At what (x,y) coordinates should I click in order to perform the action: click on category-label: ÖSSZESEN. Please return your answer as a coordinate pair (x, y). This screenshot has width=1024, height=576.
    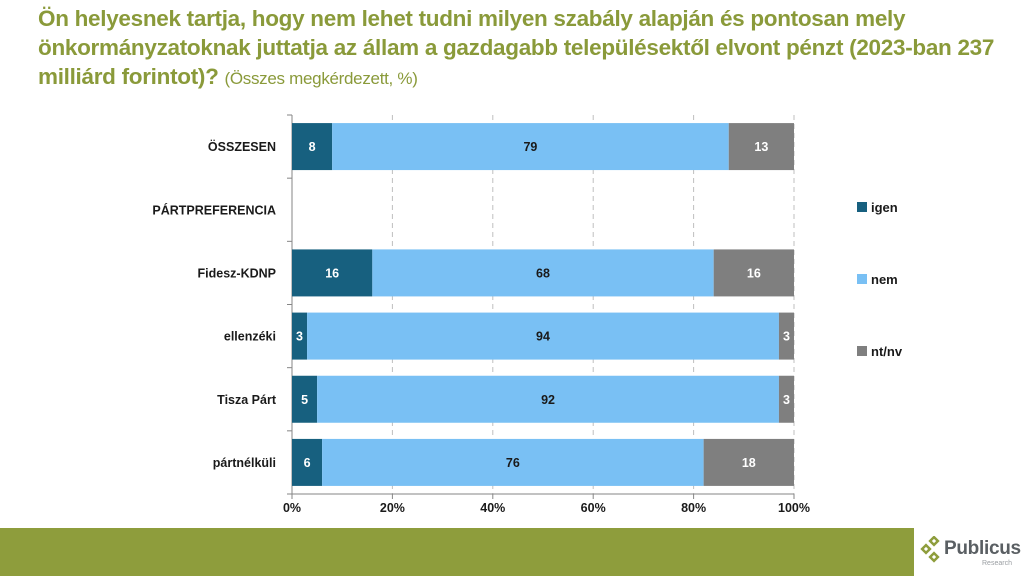
    Looking at the image, I should click on (242, 146).